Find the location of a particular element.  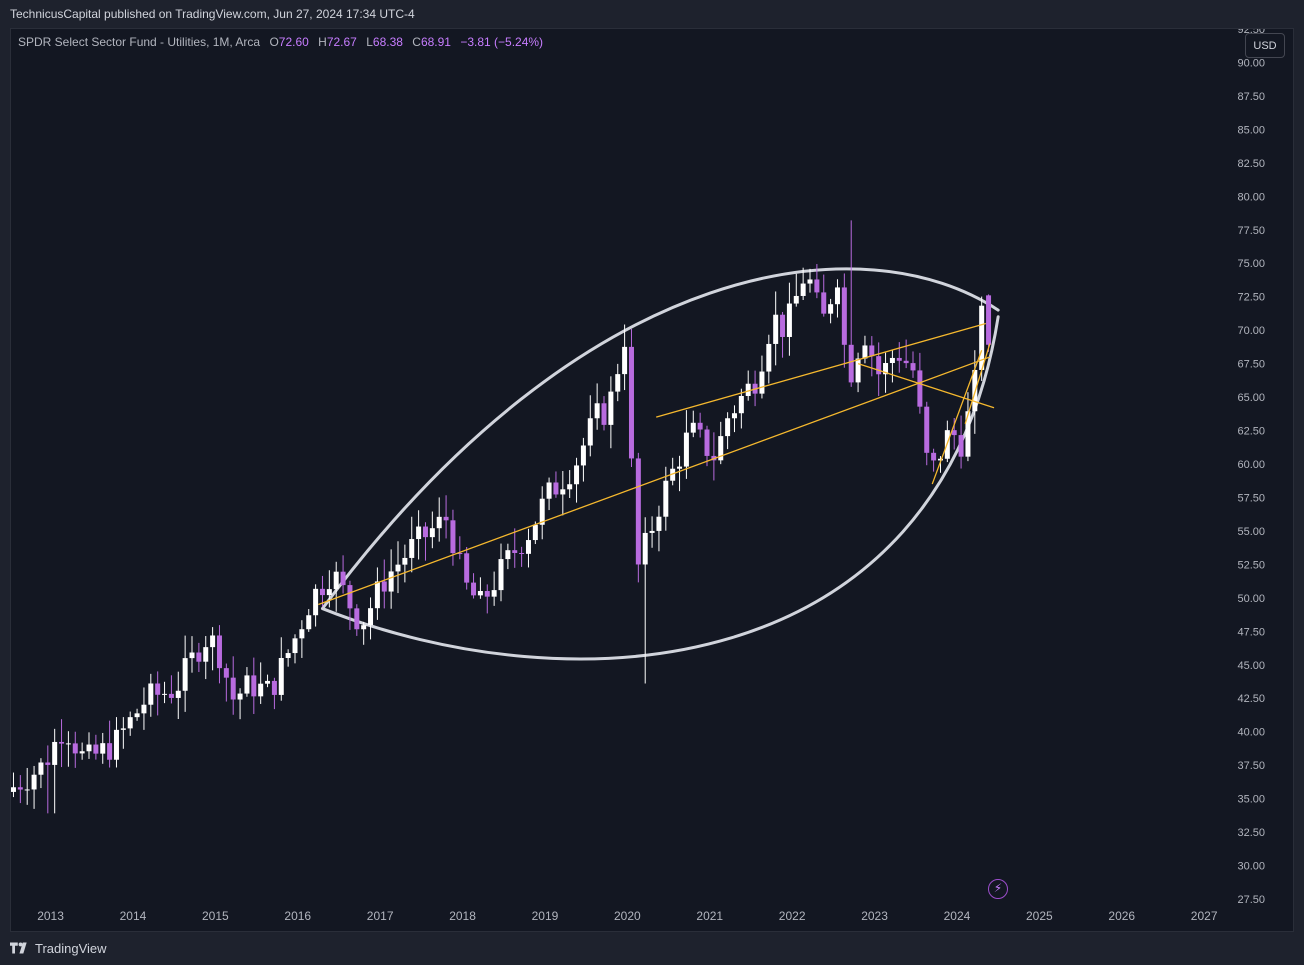

x-tick-label: 2013 is located at coordinates (50, 916).